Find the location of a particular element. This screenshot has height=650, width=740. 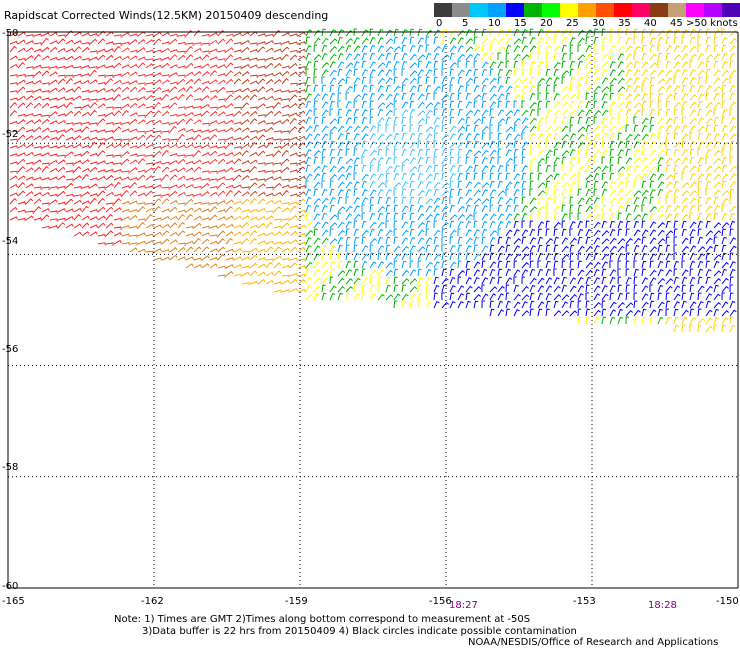

time-label-2: 18:28 is located at coordinates (662, 605).